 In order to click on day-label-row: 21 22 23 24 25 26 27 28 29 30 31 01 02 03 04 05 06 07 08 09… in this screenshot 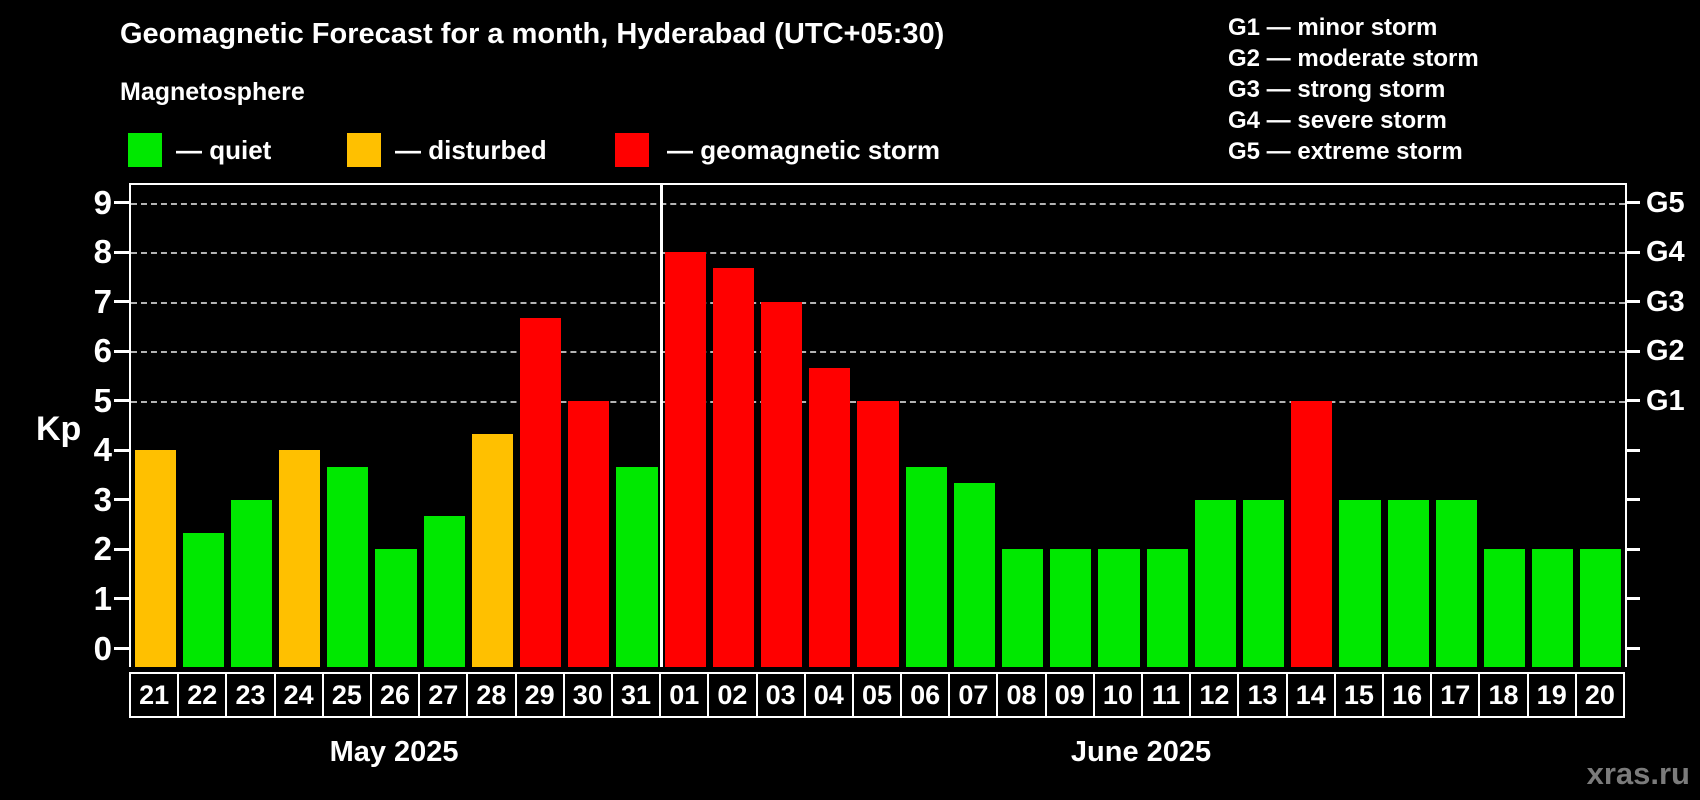, I will do `click(878, 695)`.